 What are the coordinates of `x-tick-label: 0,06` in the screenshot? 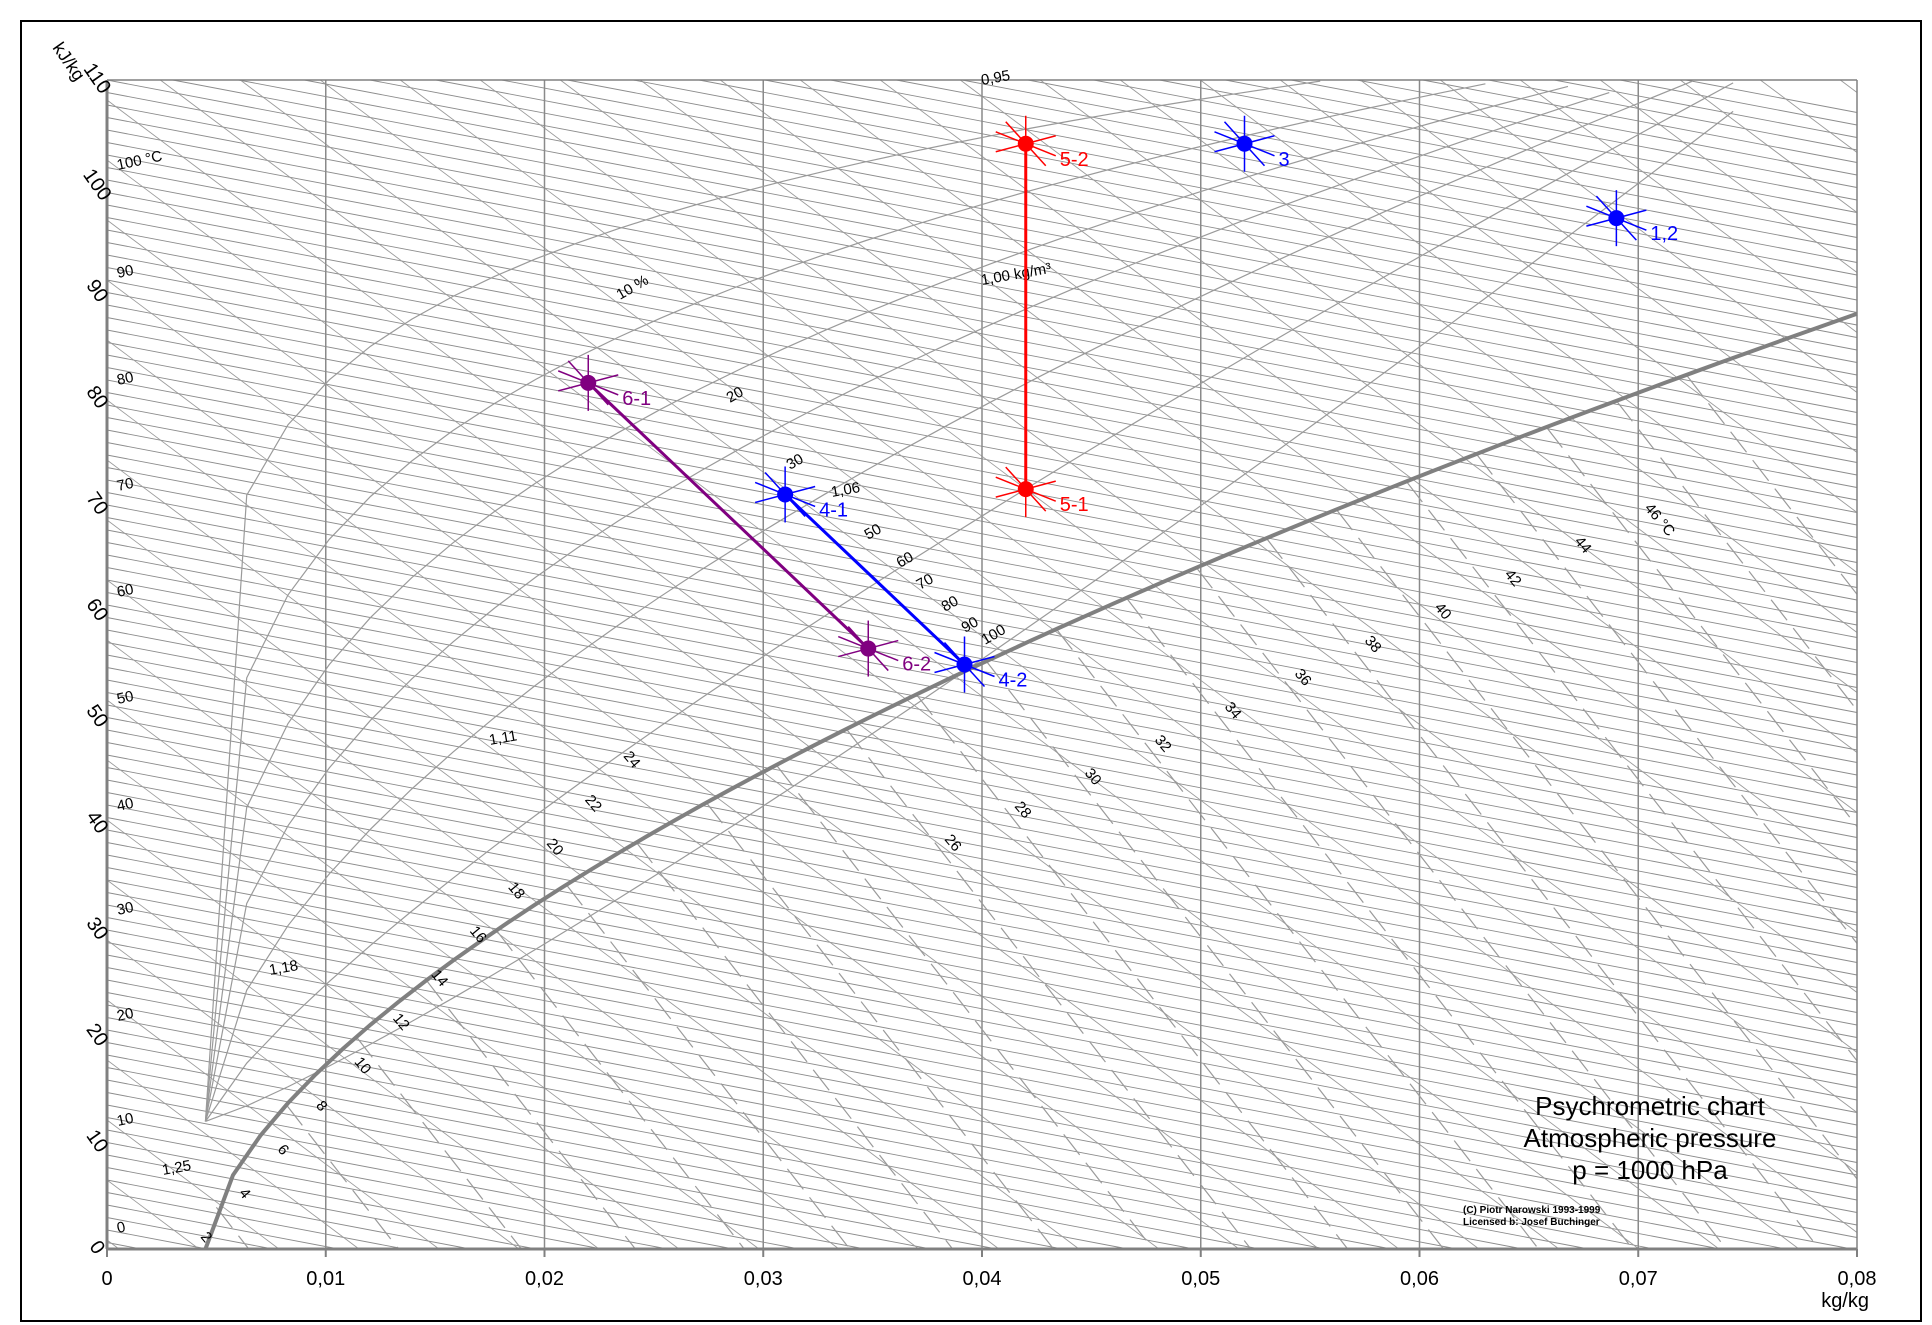 It's located at (1419, 1279).